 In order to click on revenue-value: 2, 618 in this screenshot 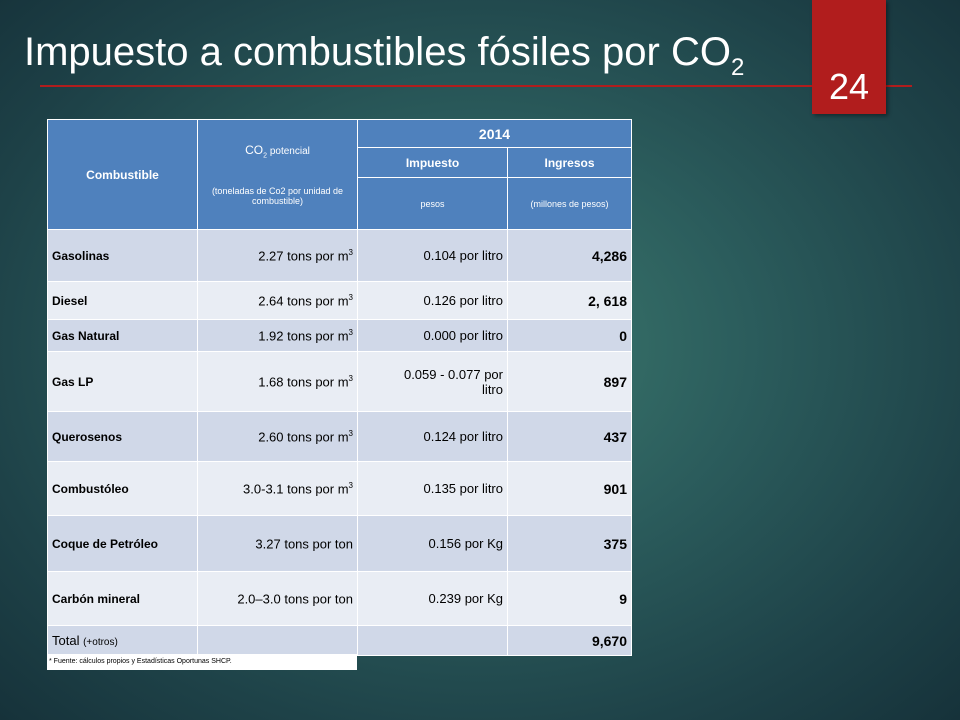, I will do `click(569, 300)`.